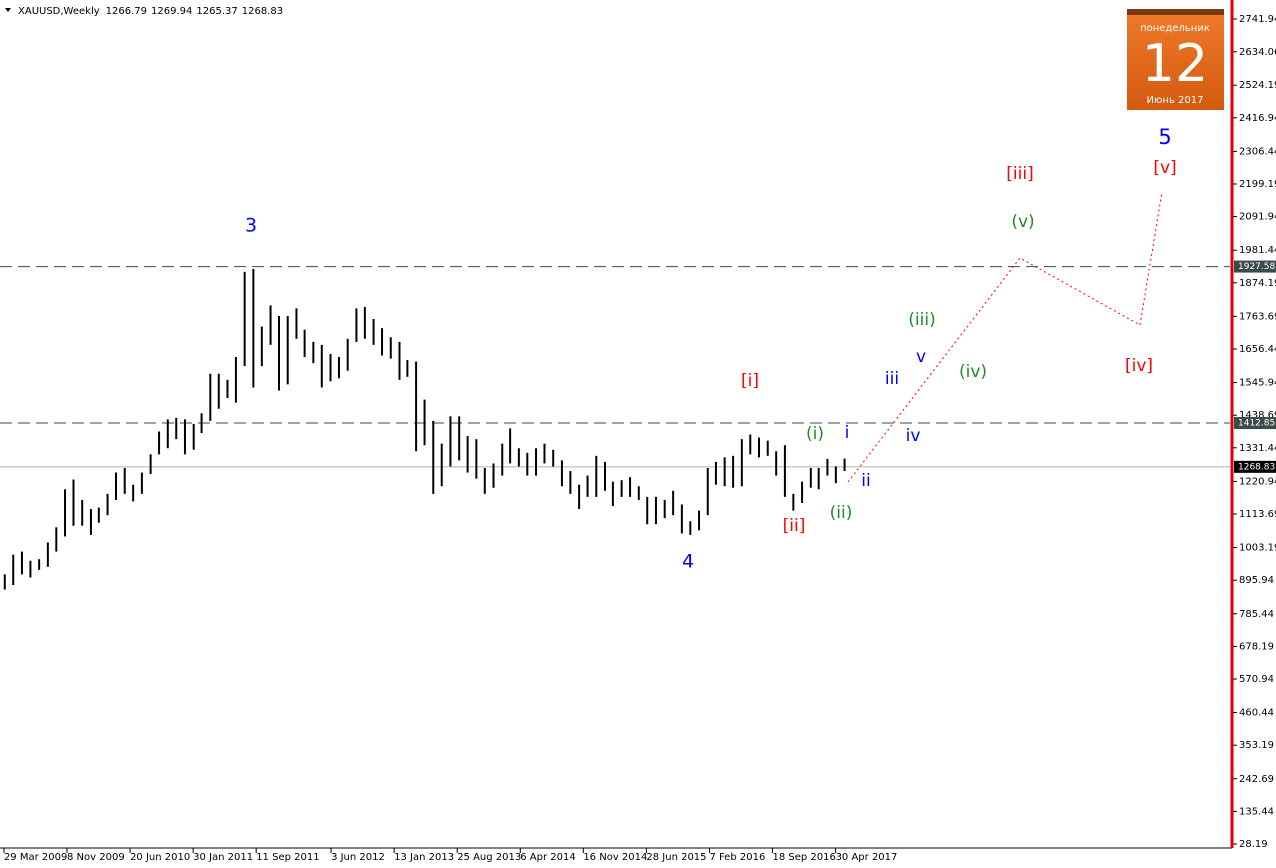  I want to click on x-tick-label: 13 Jan 2013, so click(424, 857).